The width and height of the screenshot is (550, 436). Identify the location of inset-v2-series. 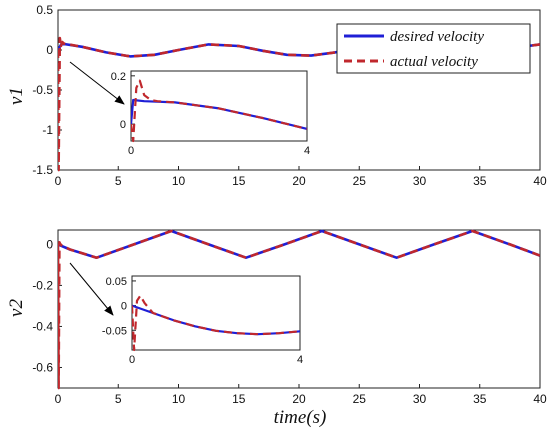
(216, 323).